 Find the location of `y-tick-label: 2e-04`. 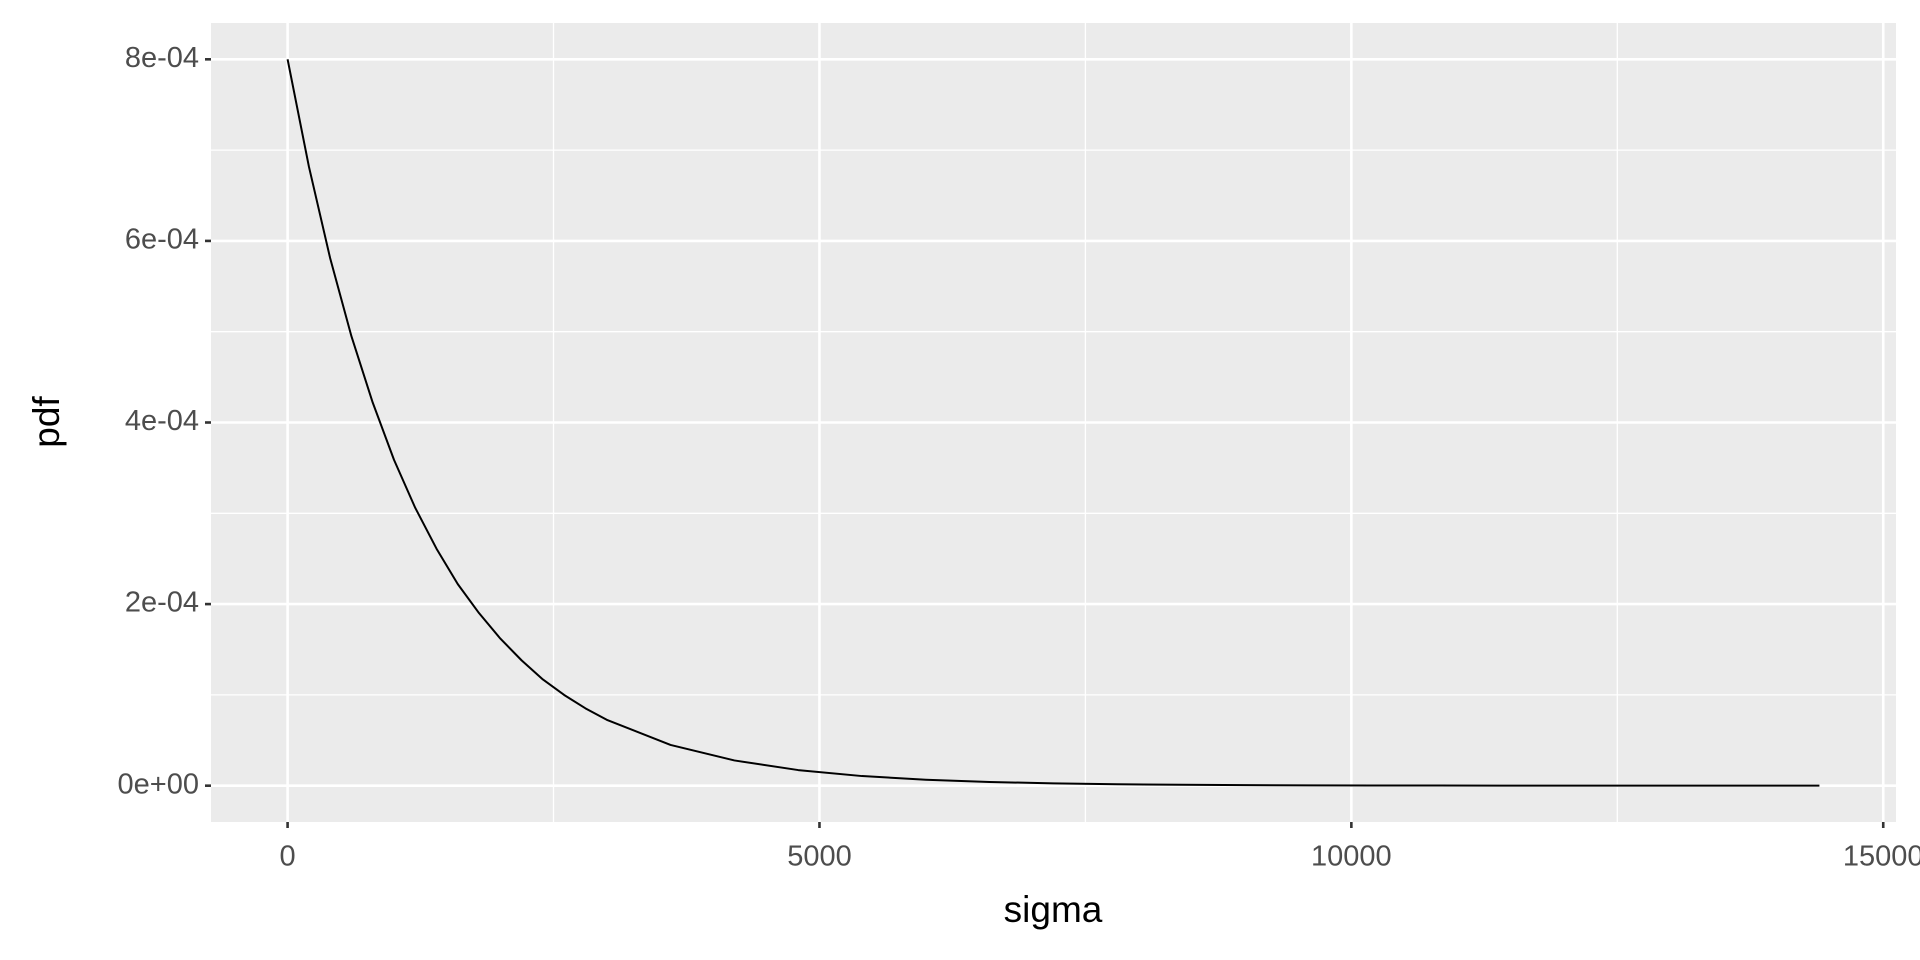

y-tick-label: 2e-04 is located at coordinates (162, 603).